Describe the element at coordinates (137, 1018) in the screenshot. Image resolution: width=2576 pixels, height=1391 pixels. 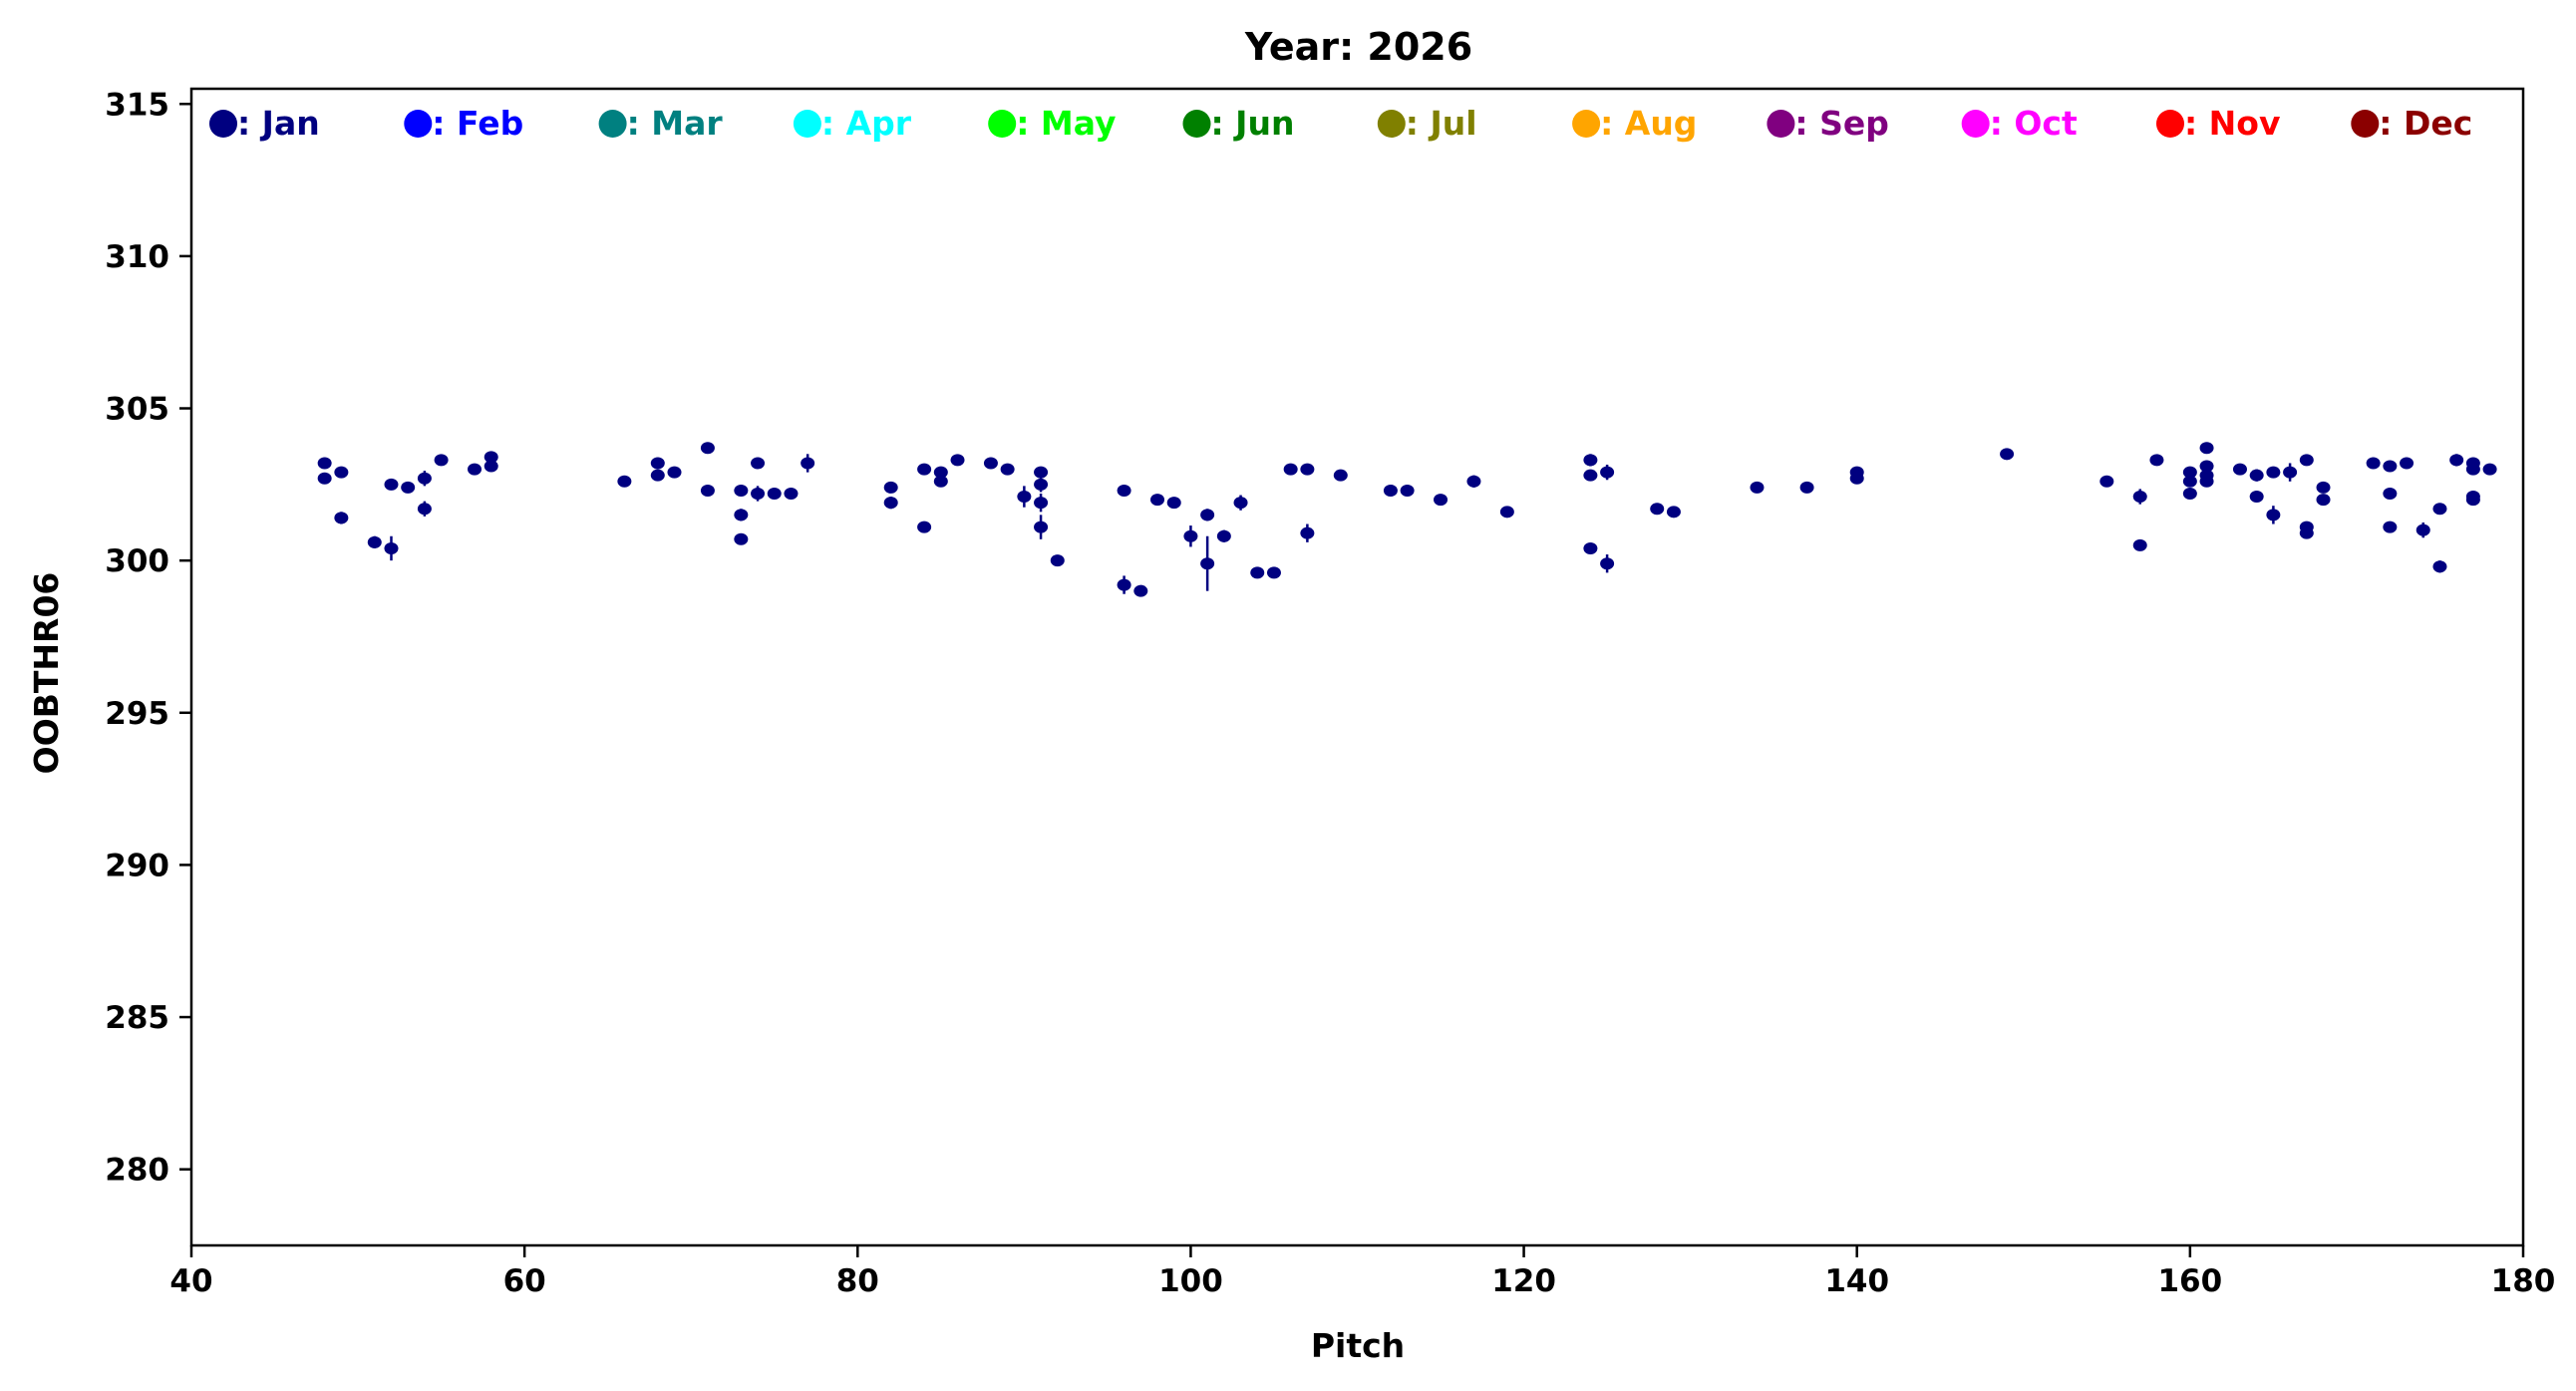
I see `y-tick-label: 285` at that location.